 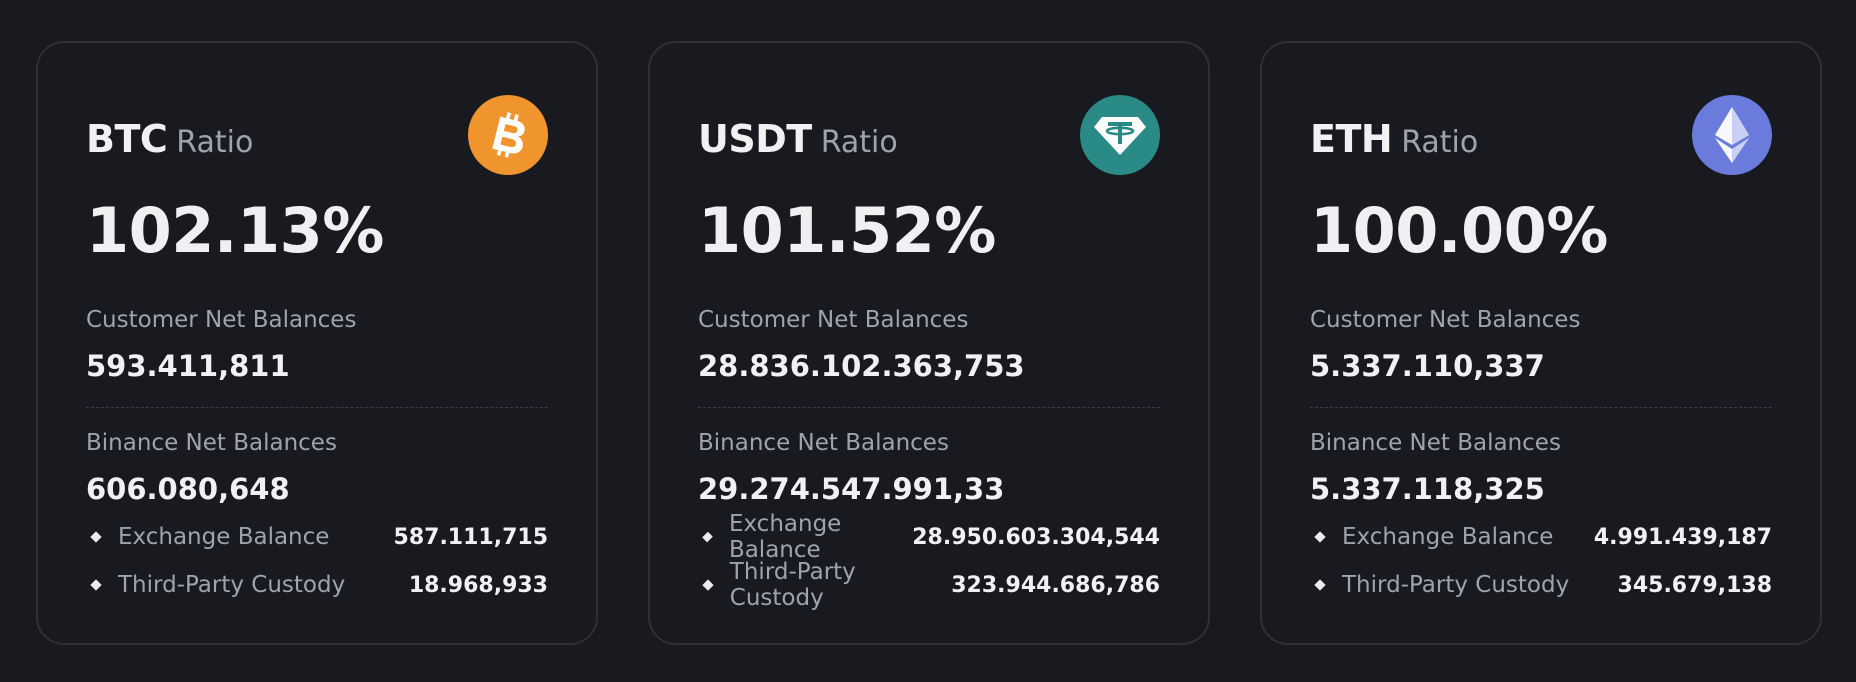 I want to click on binance-net-balances-value: 29.274.547.991,33, so click(x=851, y=489).